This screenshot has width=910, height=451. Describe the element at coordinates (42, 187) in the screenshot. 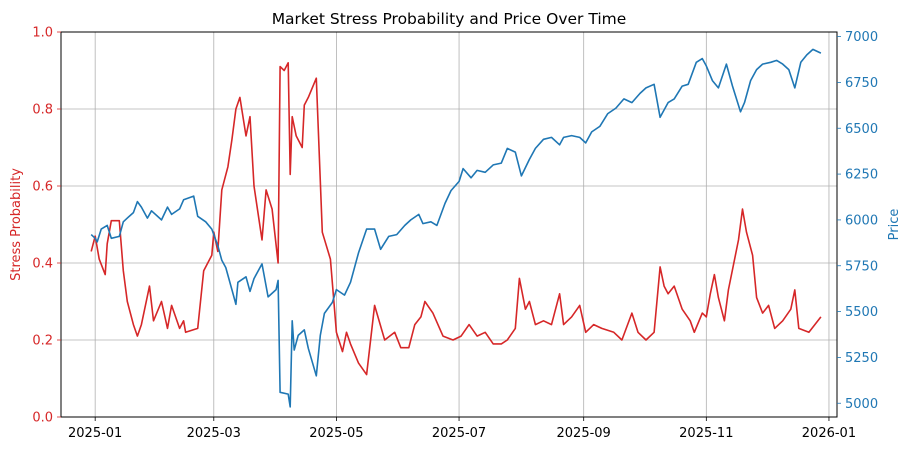

I see `left-tick-label: 0.6` at that location.